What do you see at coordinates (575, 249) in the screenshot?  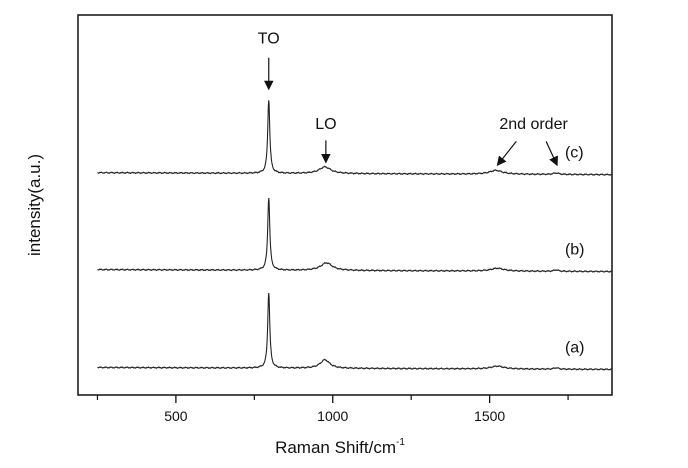 I see `series-label: (b)` at bounding box center [575, 249].